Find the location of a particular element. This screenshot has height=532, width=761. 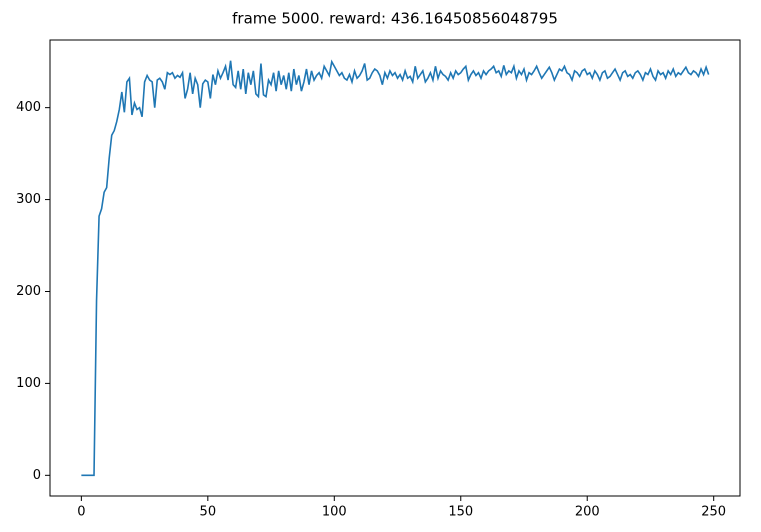

y-tick-label: 0 is located at coordinates (37, 475).